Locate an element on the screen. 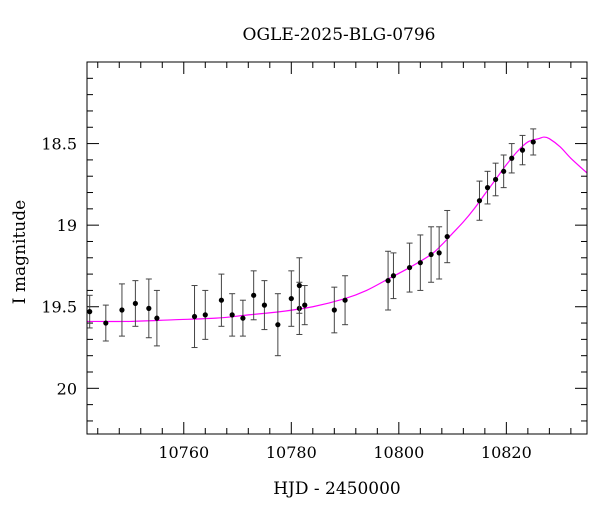  x-tick-label: 10800 is located at coordinates (398, 452).